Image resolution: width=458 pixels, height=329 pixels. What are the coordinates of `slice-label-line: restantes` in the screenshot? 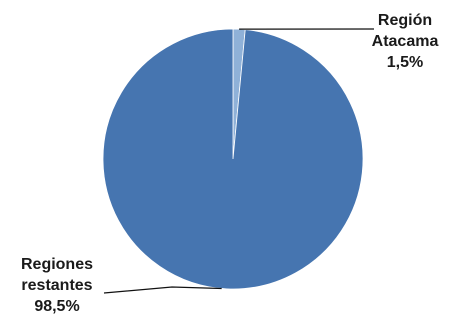 It's located at (57, 285).